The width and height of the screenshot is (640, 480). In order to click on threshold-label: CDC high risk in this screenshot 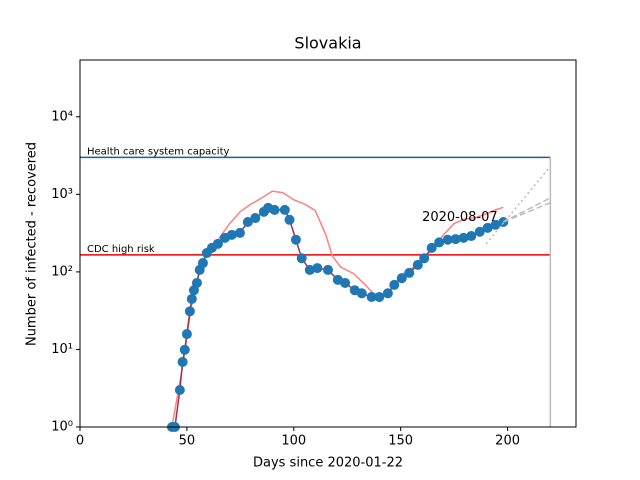, I will do `click(121, 249)`.